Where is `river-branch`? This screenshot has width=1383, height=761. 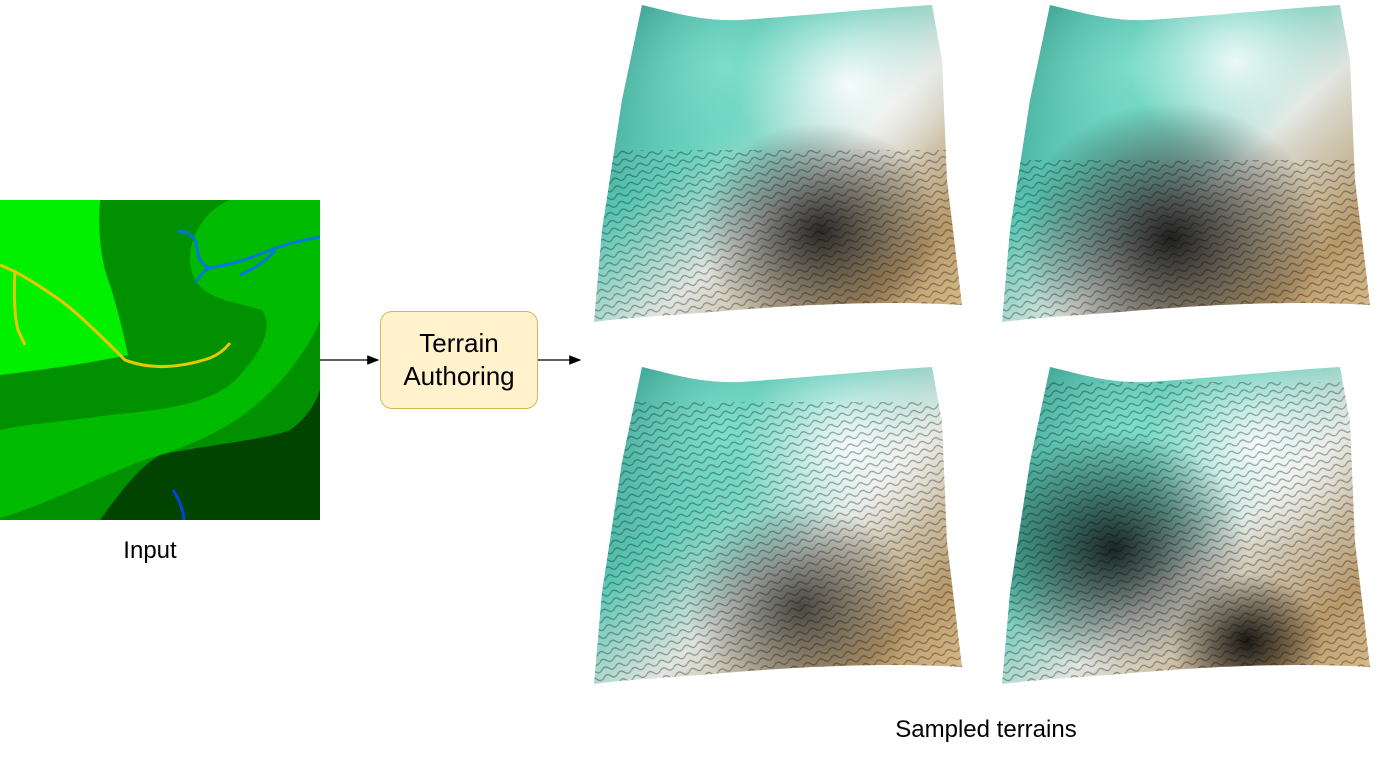
river-branch is located at coordinates (235, 266).